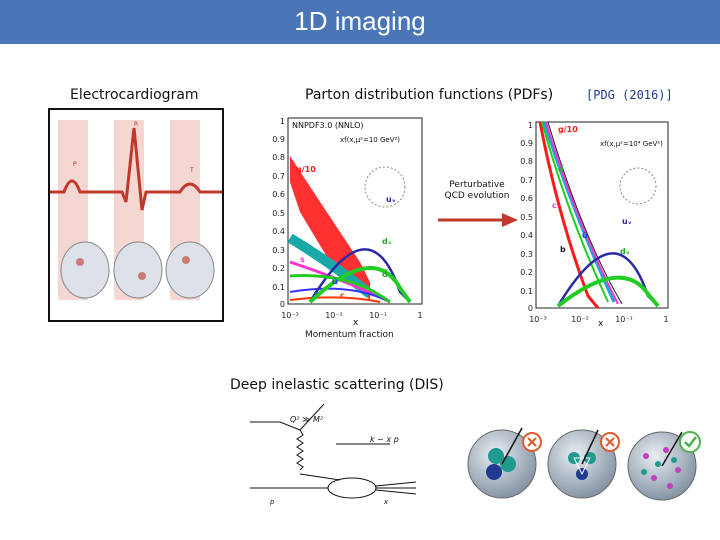 The image size is (720, 540). I want to click on evolution-arrow, so click(478, 220).